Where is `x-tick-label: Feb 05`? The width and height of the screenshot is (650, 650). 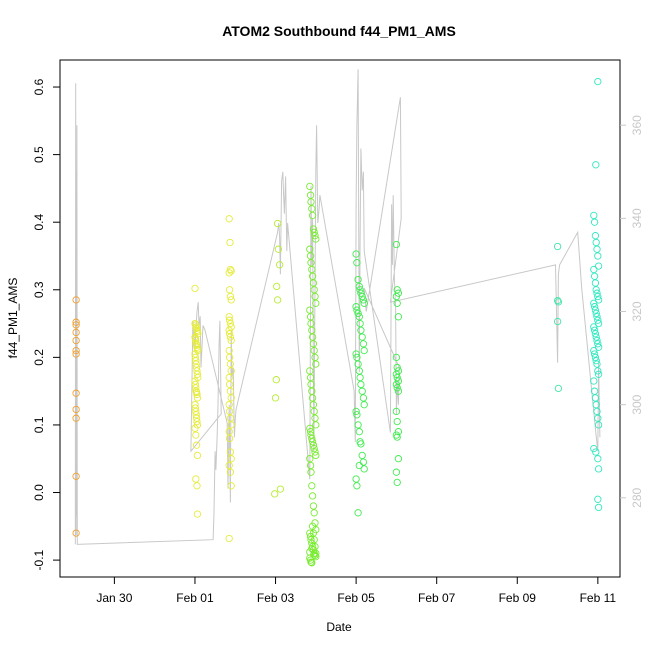
x-tick-label: Feb 05 is located at coordinates (356, 598).